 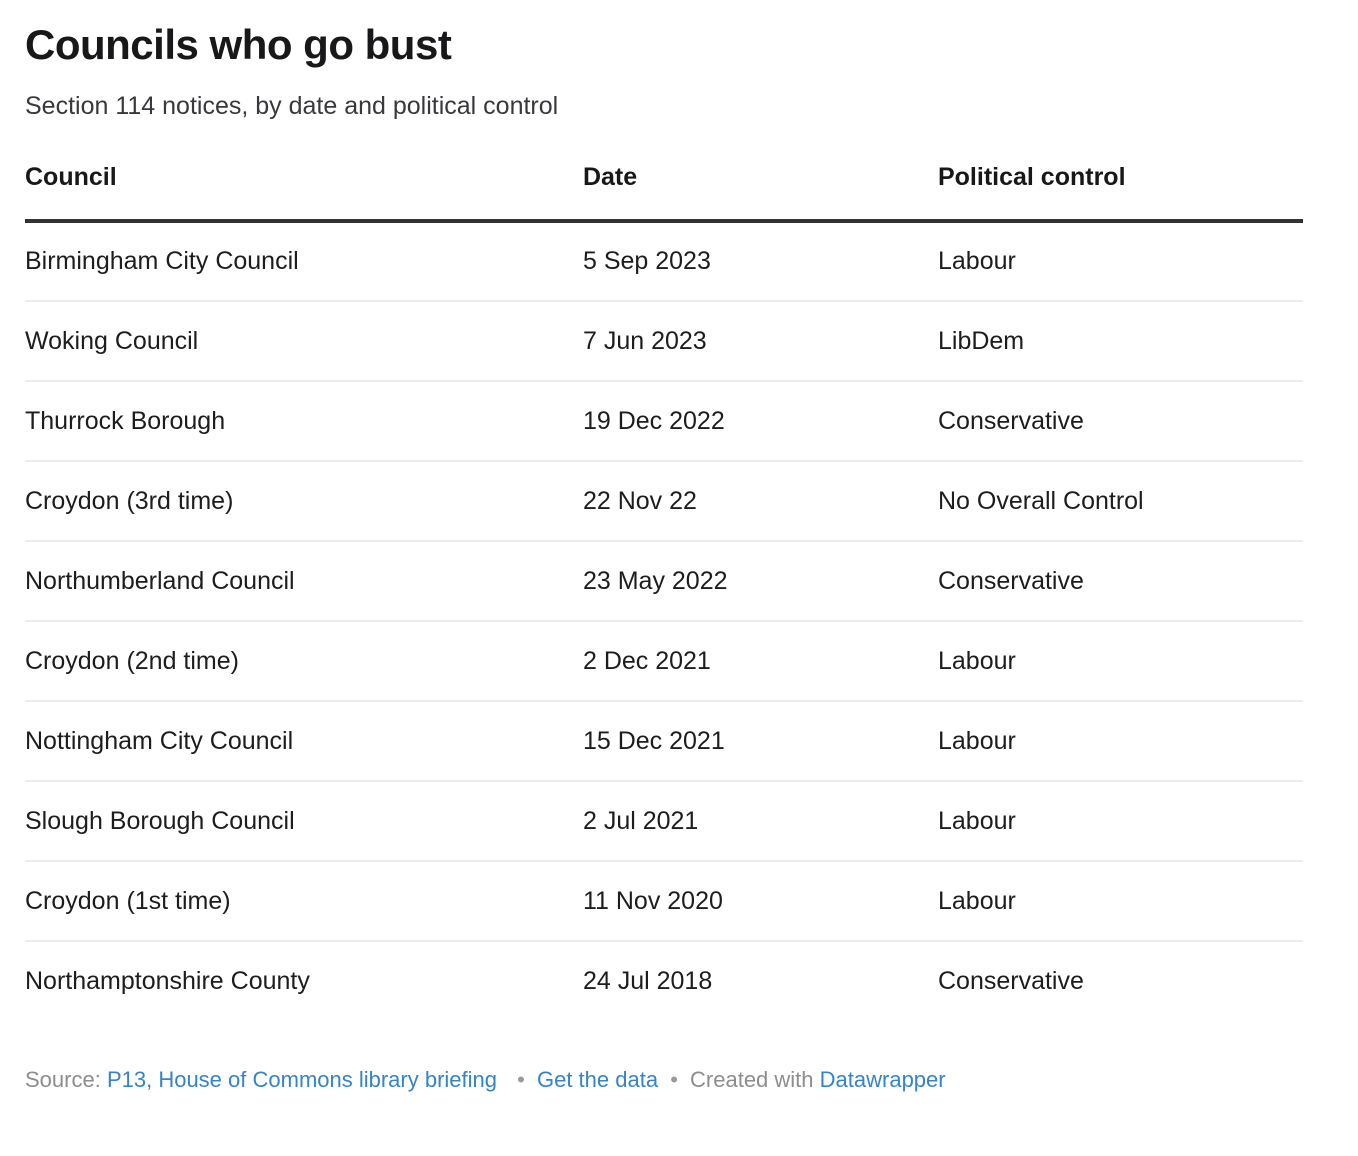 I want to click on date-cell: 11 Nov 2020, so click(x=760, y=902).